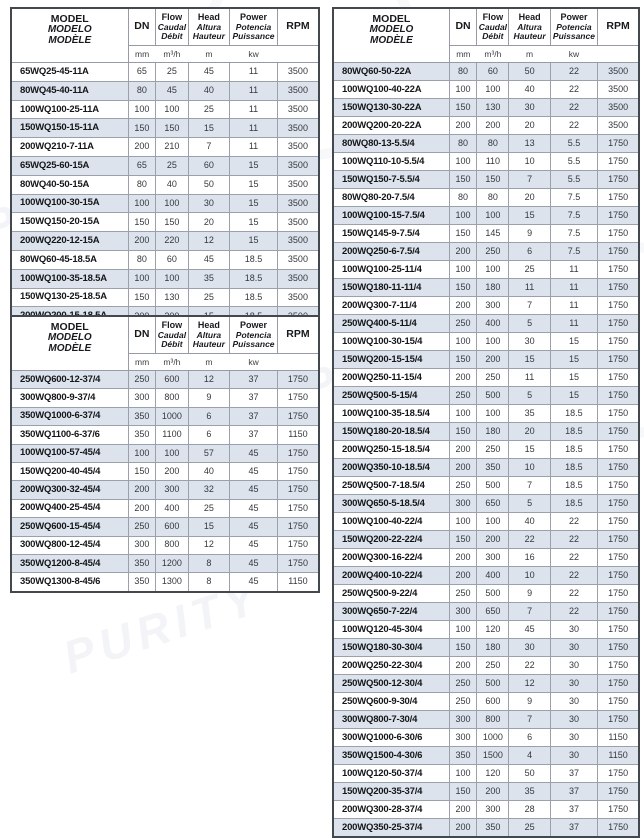  What do you see at coordinates (142, 26) in the screenshot?
I see `header-dn: DN` at bounding box center [142, 26].